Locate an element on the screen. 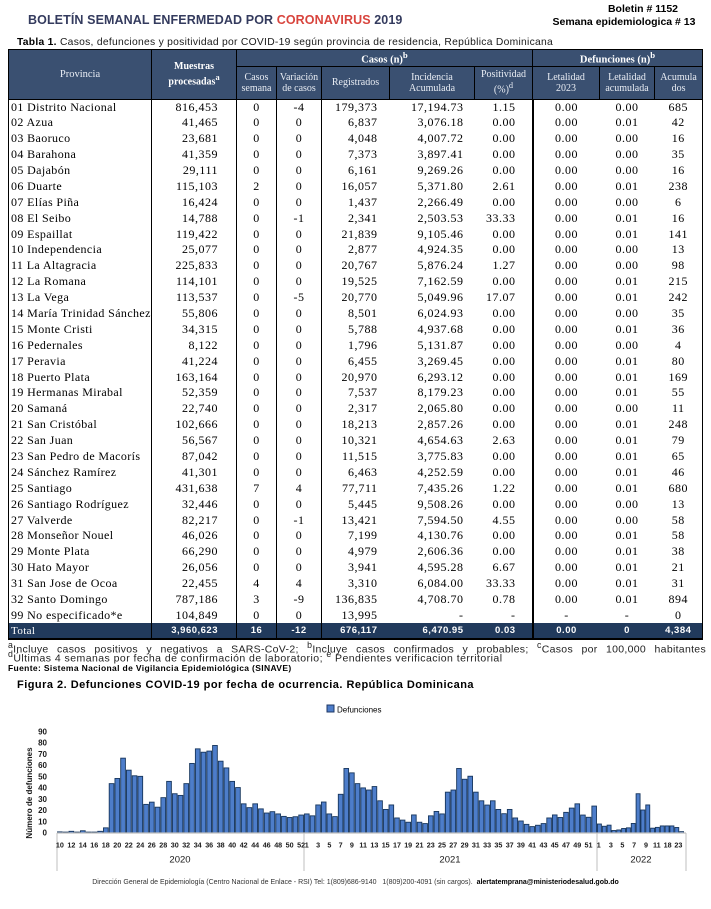  svg-text: 27 is located at coordinates (453, 845).